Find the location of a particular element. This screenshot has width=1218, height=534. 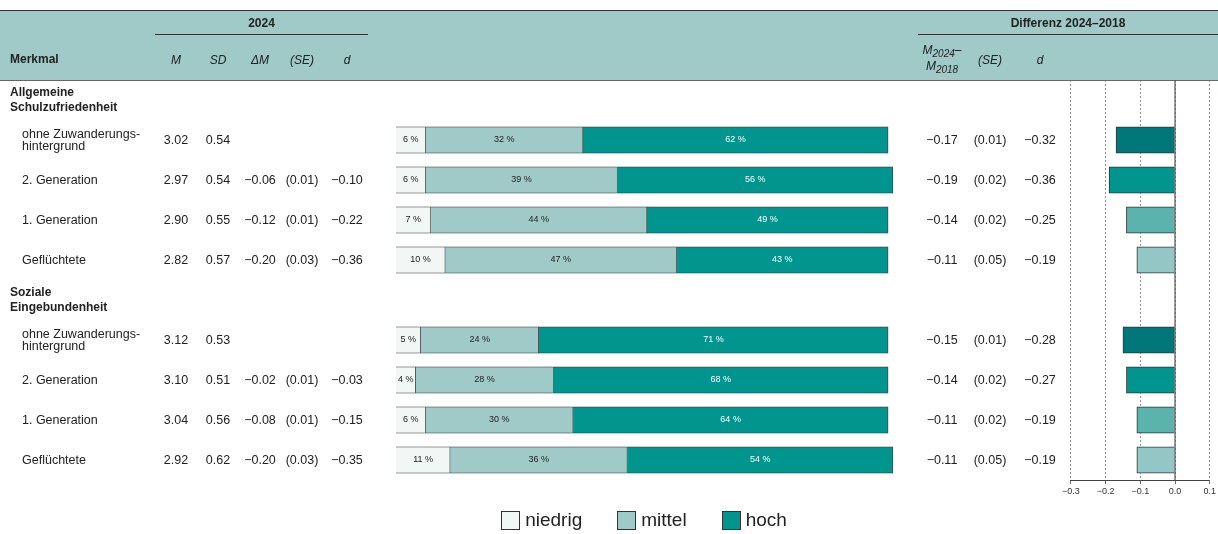

data-label: 30 % is located at coordinates (499, 419).